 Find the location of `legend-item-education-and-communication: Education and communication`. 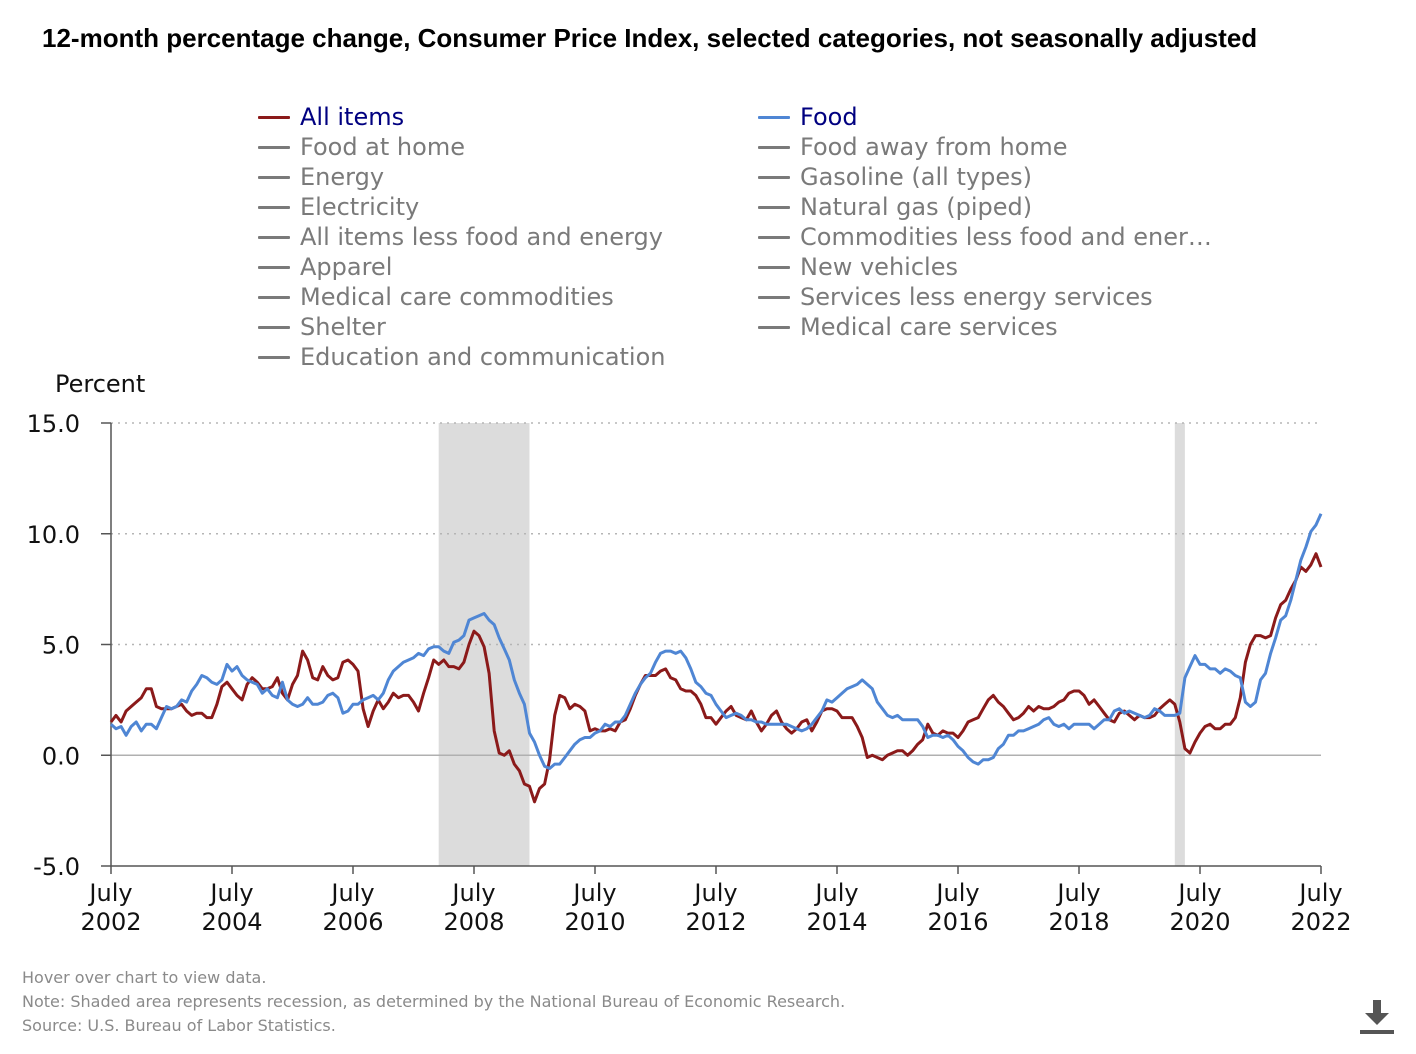

legend-item-education-and-communication: Education and communication is located at coordinates (462, 357).